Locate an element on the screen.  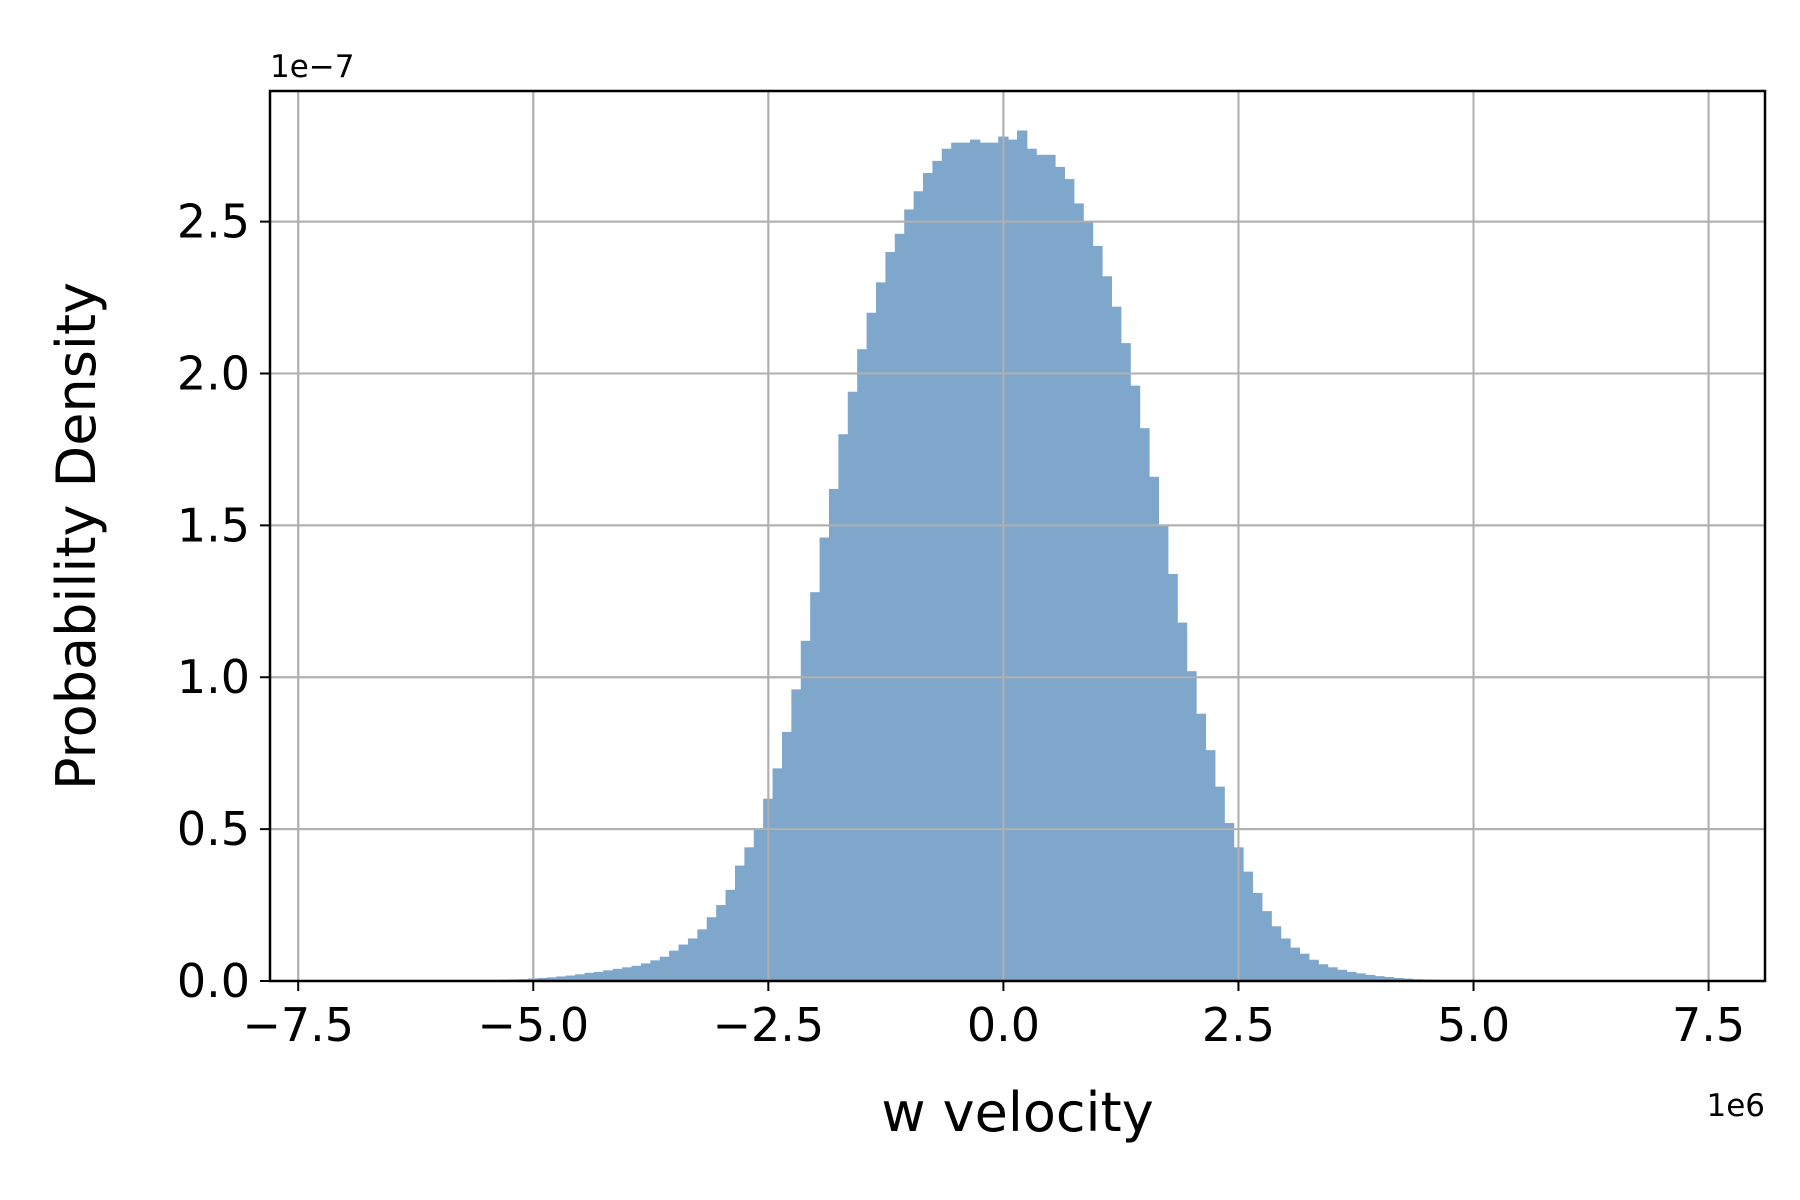
y-tick-label: 1.5 is located at coordinates (213, 525).